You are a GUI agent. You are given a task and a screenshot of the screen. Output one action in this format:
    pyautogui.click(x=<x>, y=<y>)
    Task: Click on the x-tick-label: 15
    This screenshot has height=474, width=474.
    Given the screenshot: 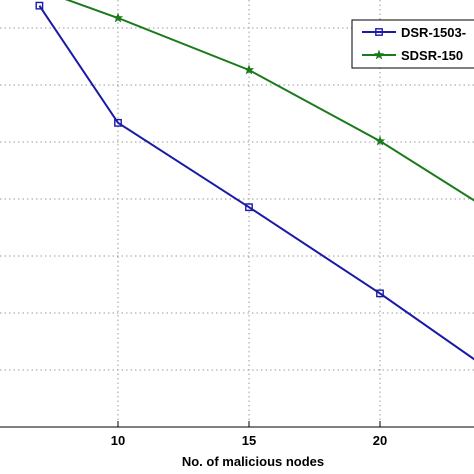 What is the action you would take?
    pyautogui.click(x=249, y=440)
    